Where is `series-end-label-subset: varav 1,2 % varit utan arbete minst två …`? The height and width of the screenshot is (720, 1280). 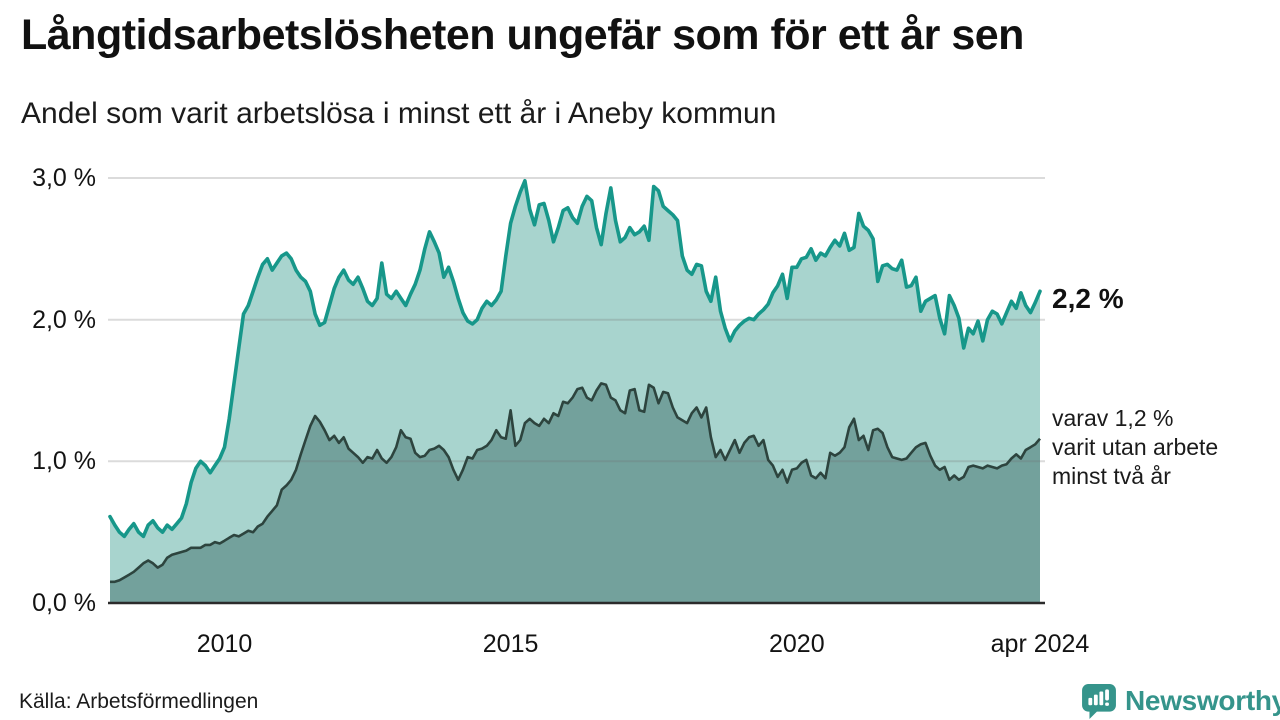 series-end-label-subset: varav 1,2 % varit utan arbete minst två … is located at coordinates (1135, 447).